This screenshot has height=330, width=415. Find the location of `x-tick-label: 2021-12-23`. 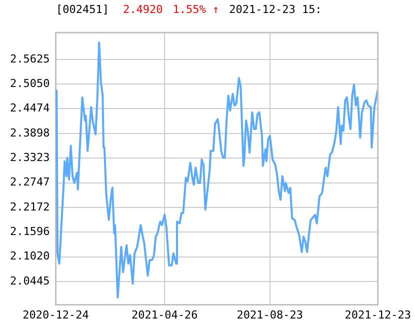

x-tick-label: 2021-12-23 is located at coordinates (378, 315).